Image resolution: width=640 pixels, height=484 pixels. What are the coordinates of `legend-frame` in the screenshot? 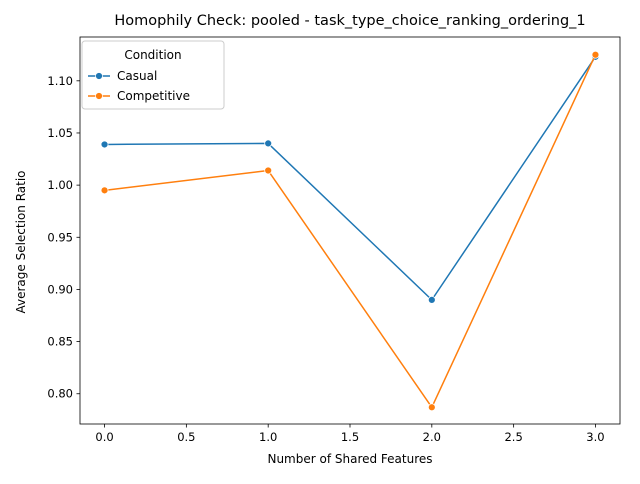 It's located at (153, 75).